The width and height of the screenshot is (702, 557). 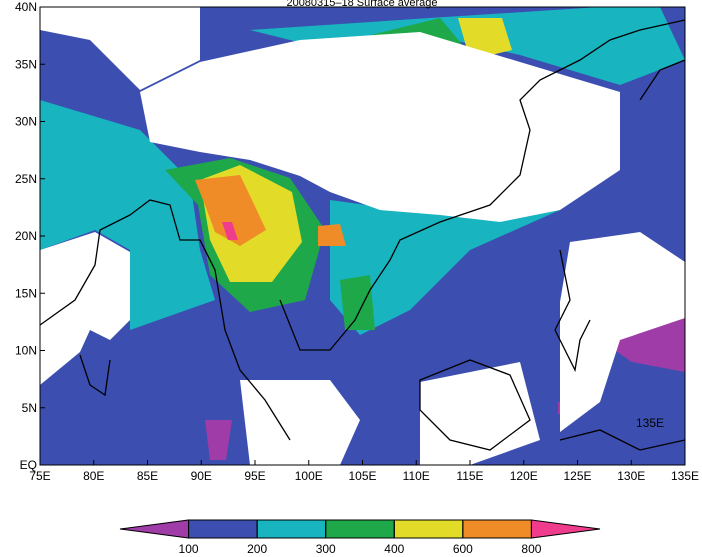 I want to click on annotation: 135E, so click(x=650, y=423).